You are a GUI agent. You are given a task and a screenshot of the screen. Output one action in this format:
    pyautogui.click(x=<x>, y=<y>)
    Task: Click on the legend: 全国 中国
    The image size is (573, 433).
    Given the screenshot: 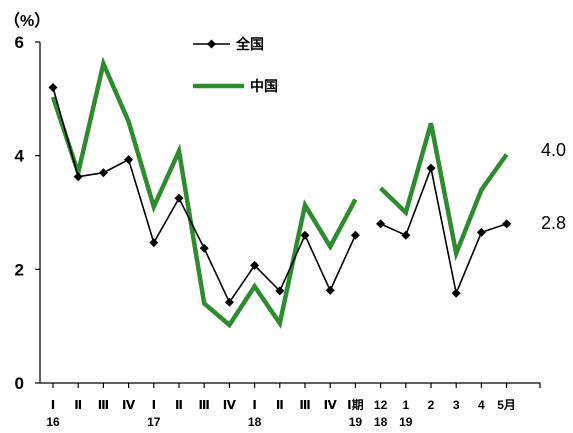 What is the action you would take?
    pyautogui.click(x=235, y=65)
    